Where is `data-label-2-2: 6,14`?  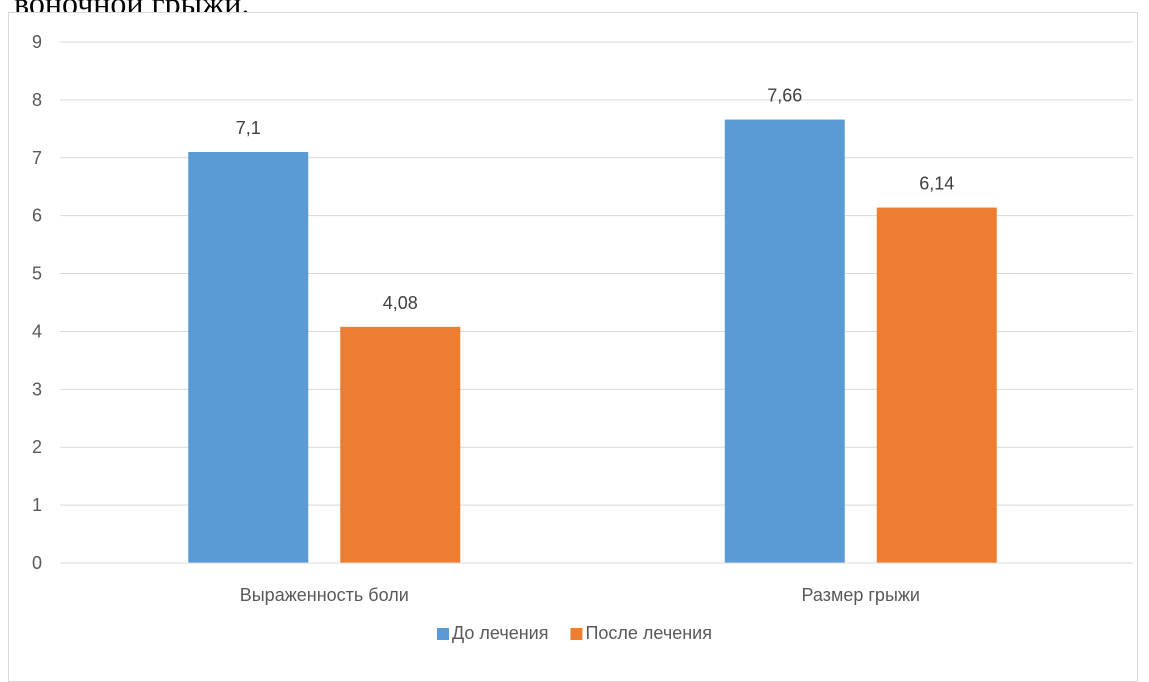 data-label-2-2: 6,14 is located at coordinates (936, 184).